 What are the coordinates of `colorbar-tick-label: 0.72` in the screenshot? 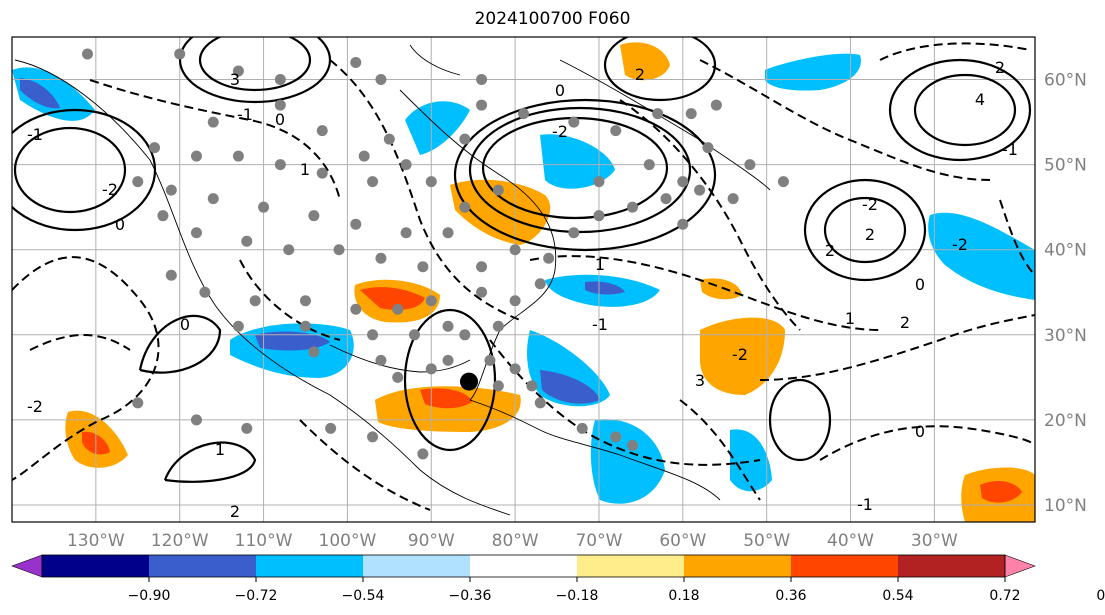 It's located at (1004, 596).